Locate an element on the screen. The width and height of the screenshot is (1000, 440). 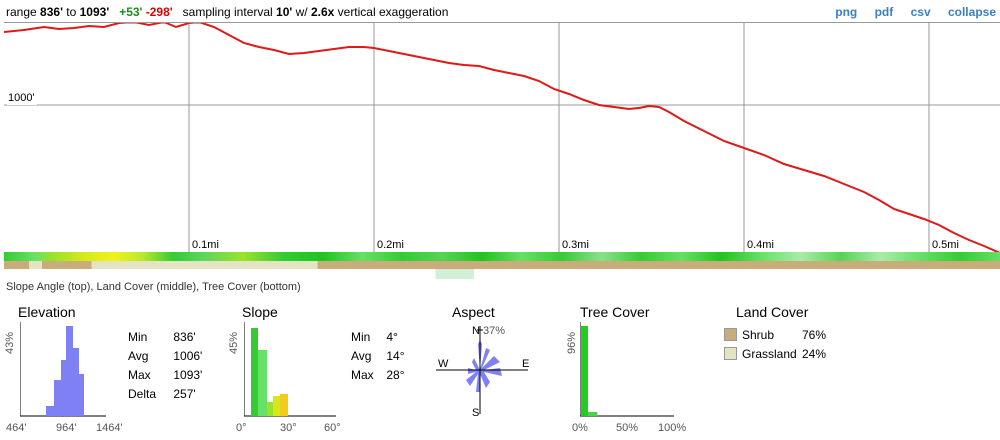
elevation-stats: Min 836' Avg 1006' Max 1093' Delta 257' is located at coordinates (165, 366).